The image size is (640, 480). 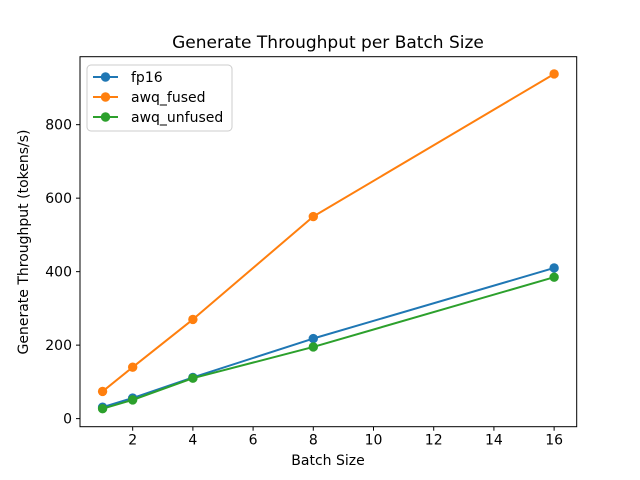 What do you see at coordinates (327, 461) in the screenshot?
I see `x-axis-label: Batch Size` at bounding box center [327, 461].